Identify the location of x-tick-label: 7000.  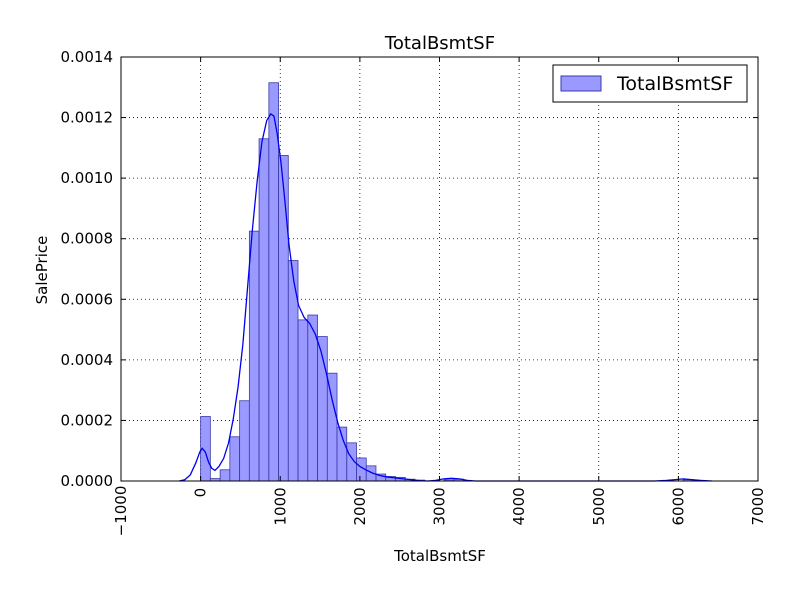
(758, 506).